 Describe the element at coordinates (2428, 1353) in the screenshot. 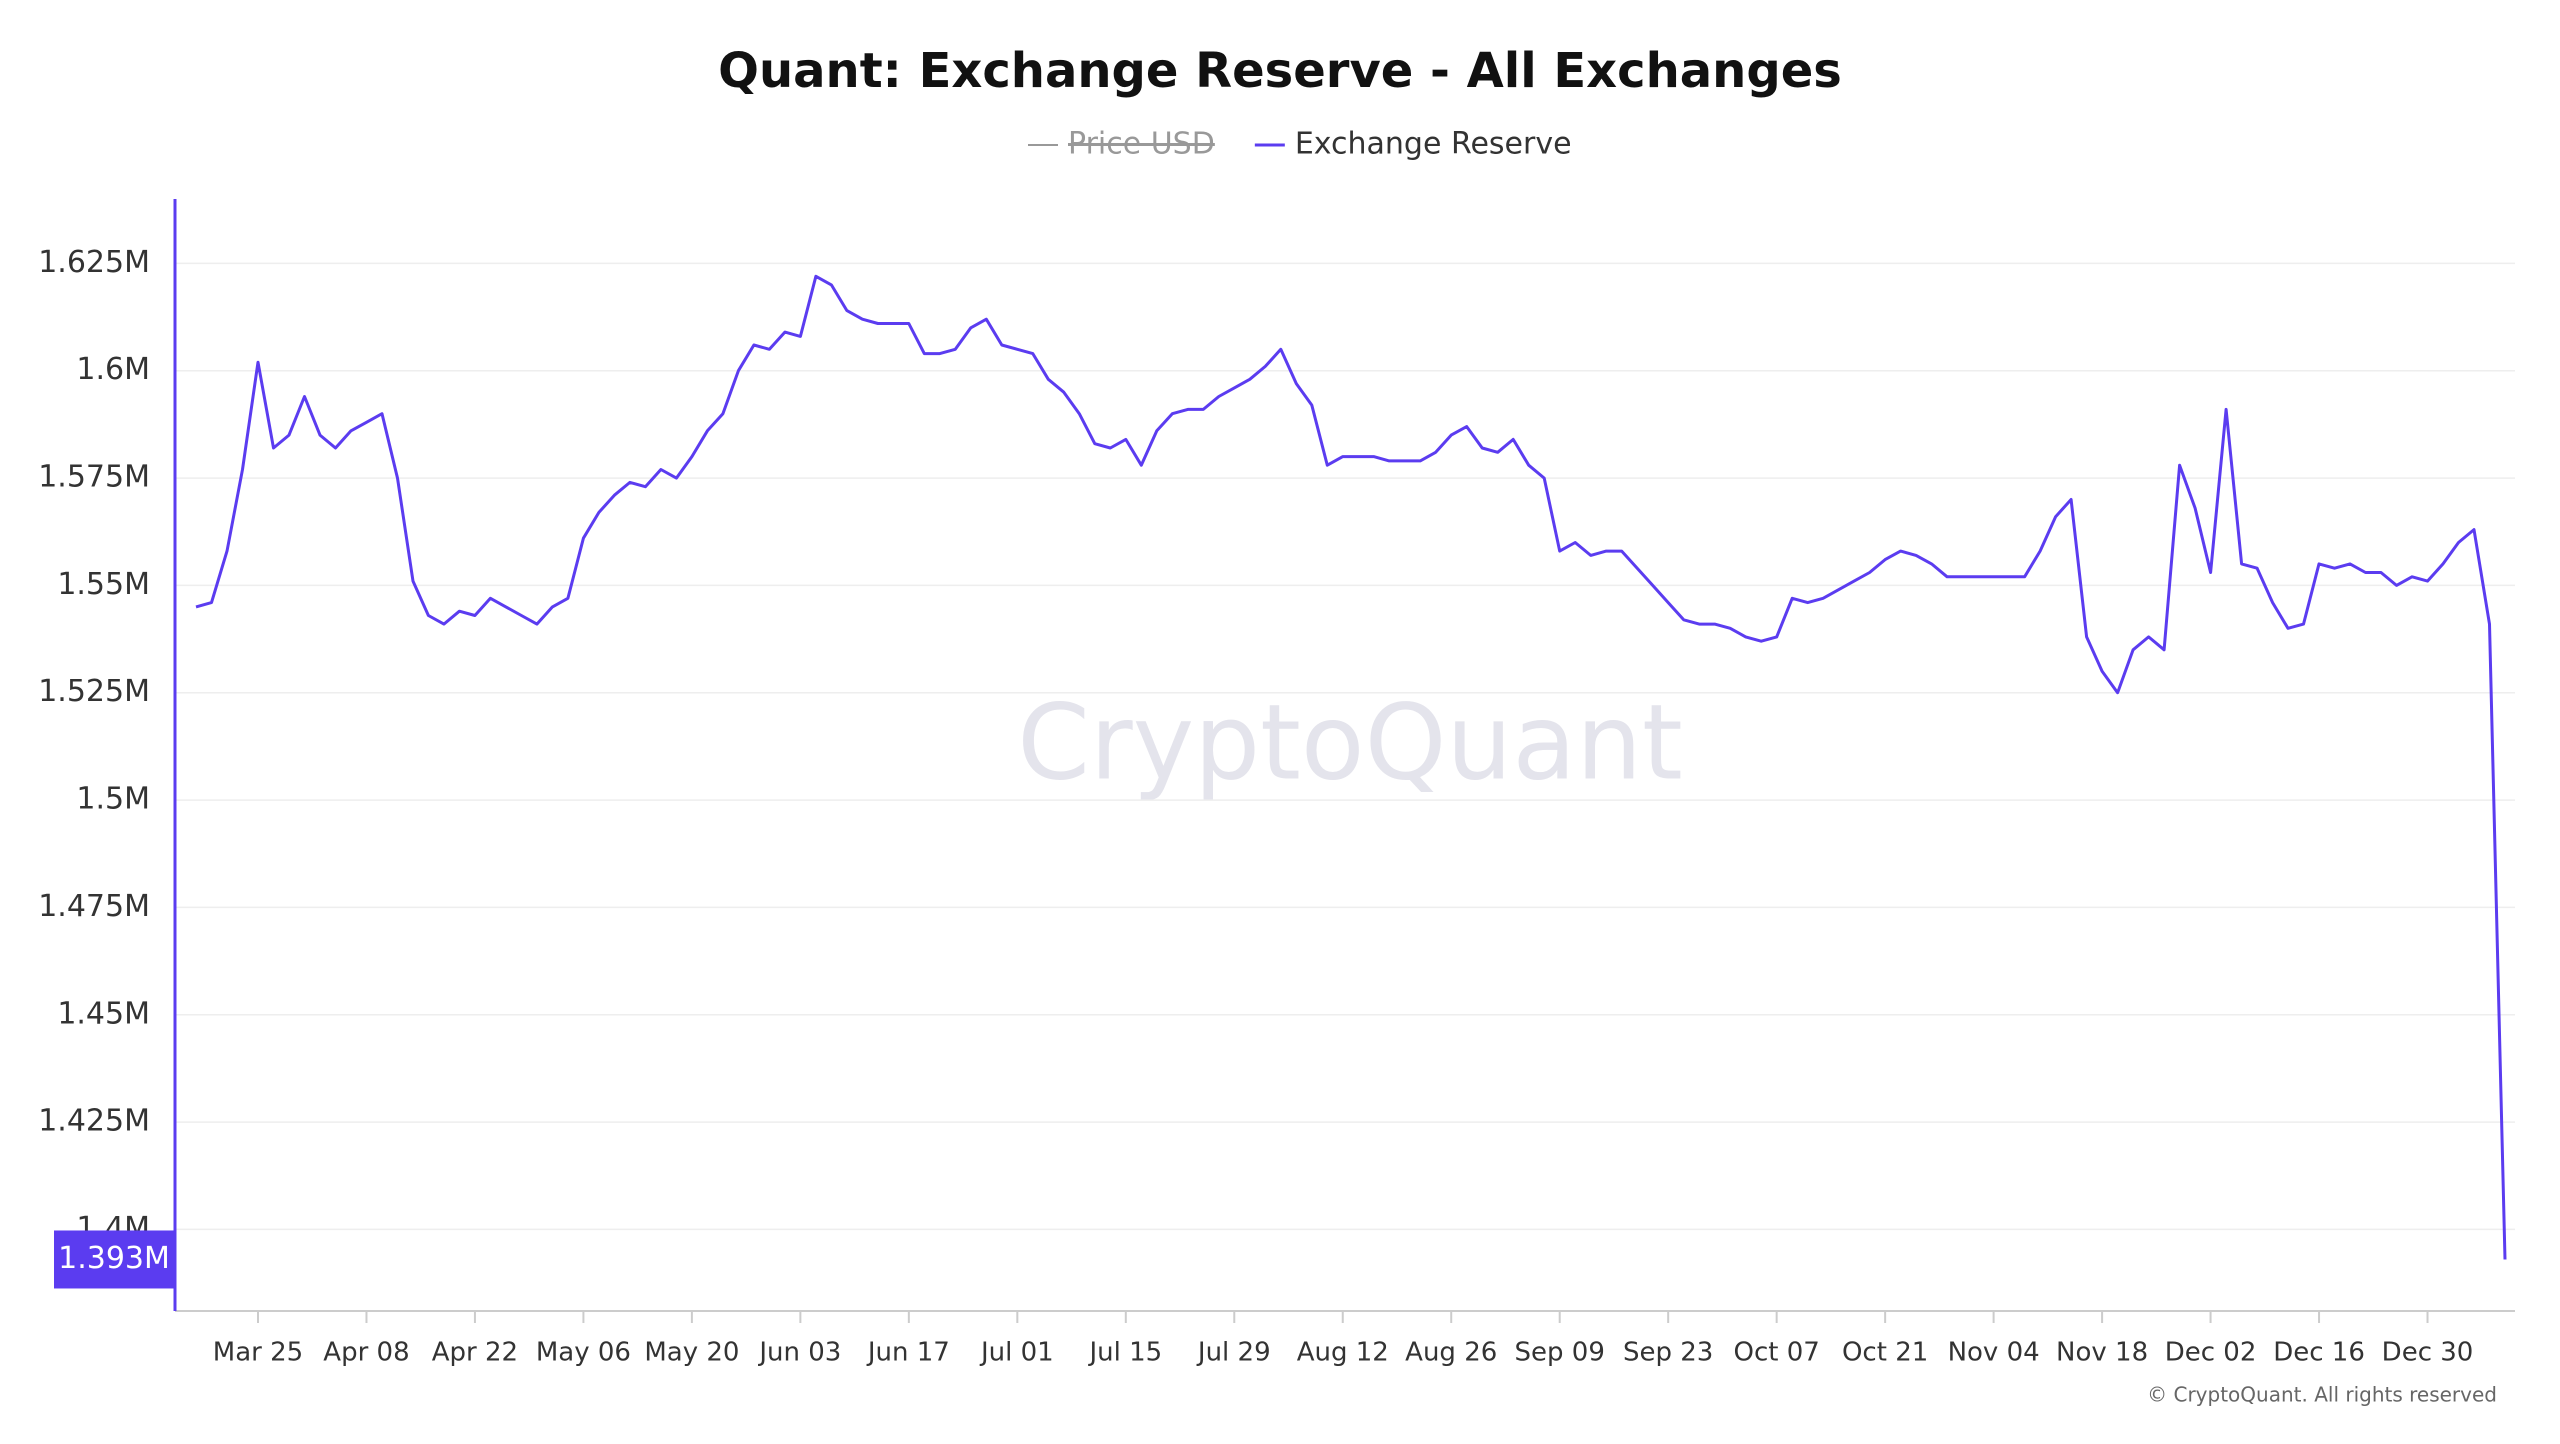

I see `x-tick-label: Dec 30` at that location.